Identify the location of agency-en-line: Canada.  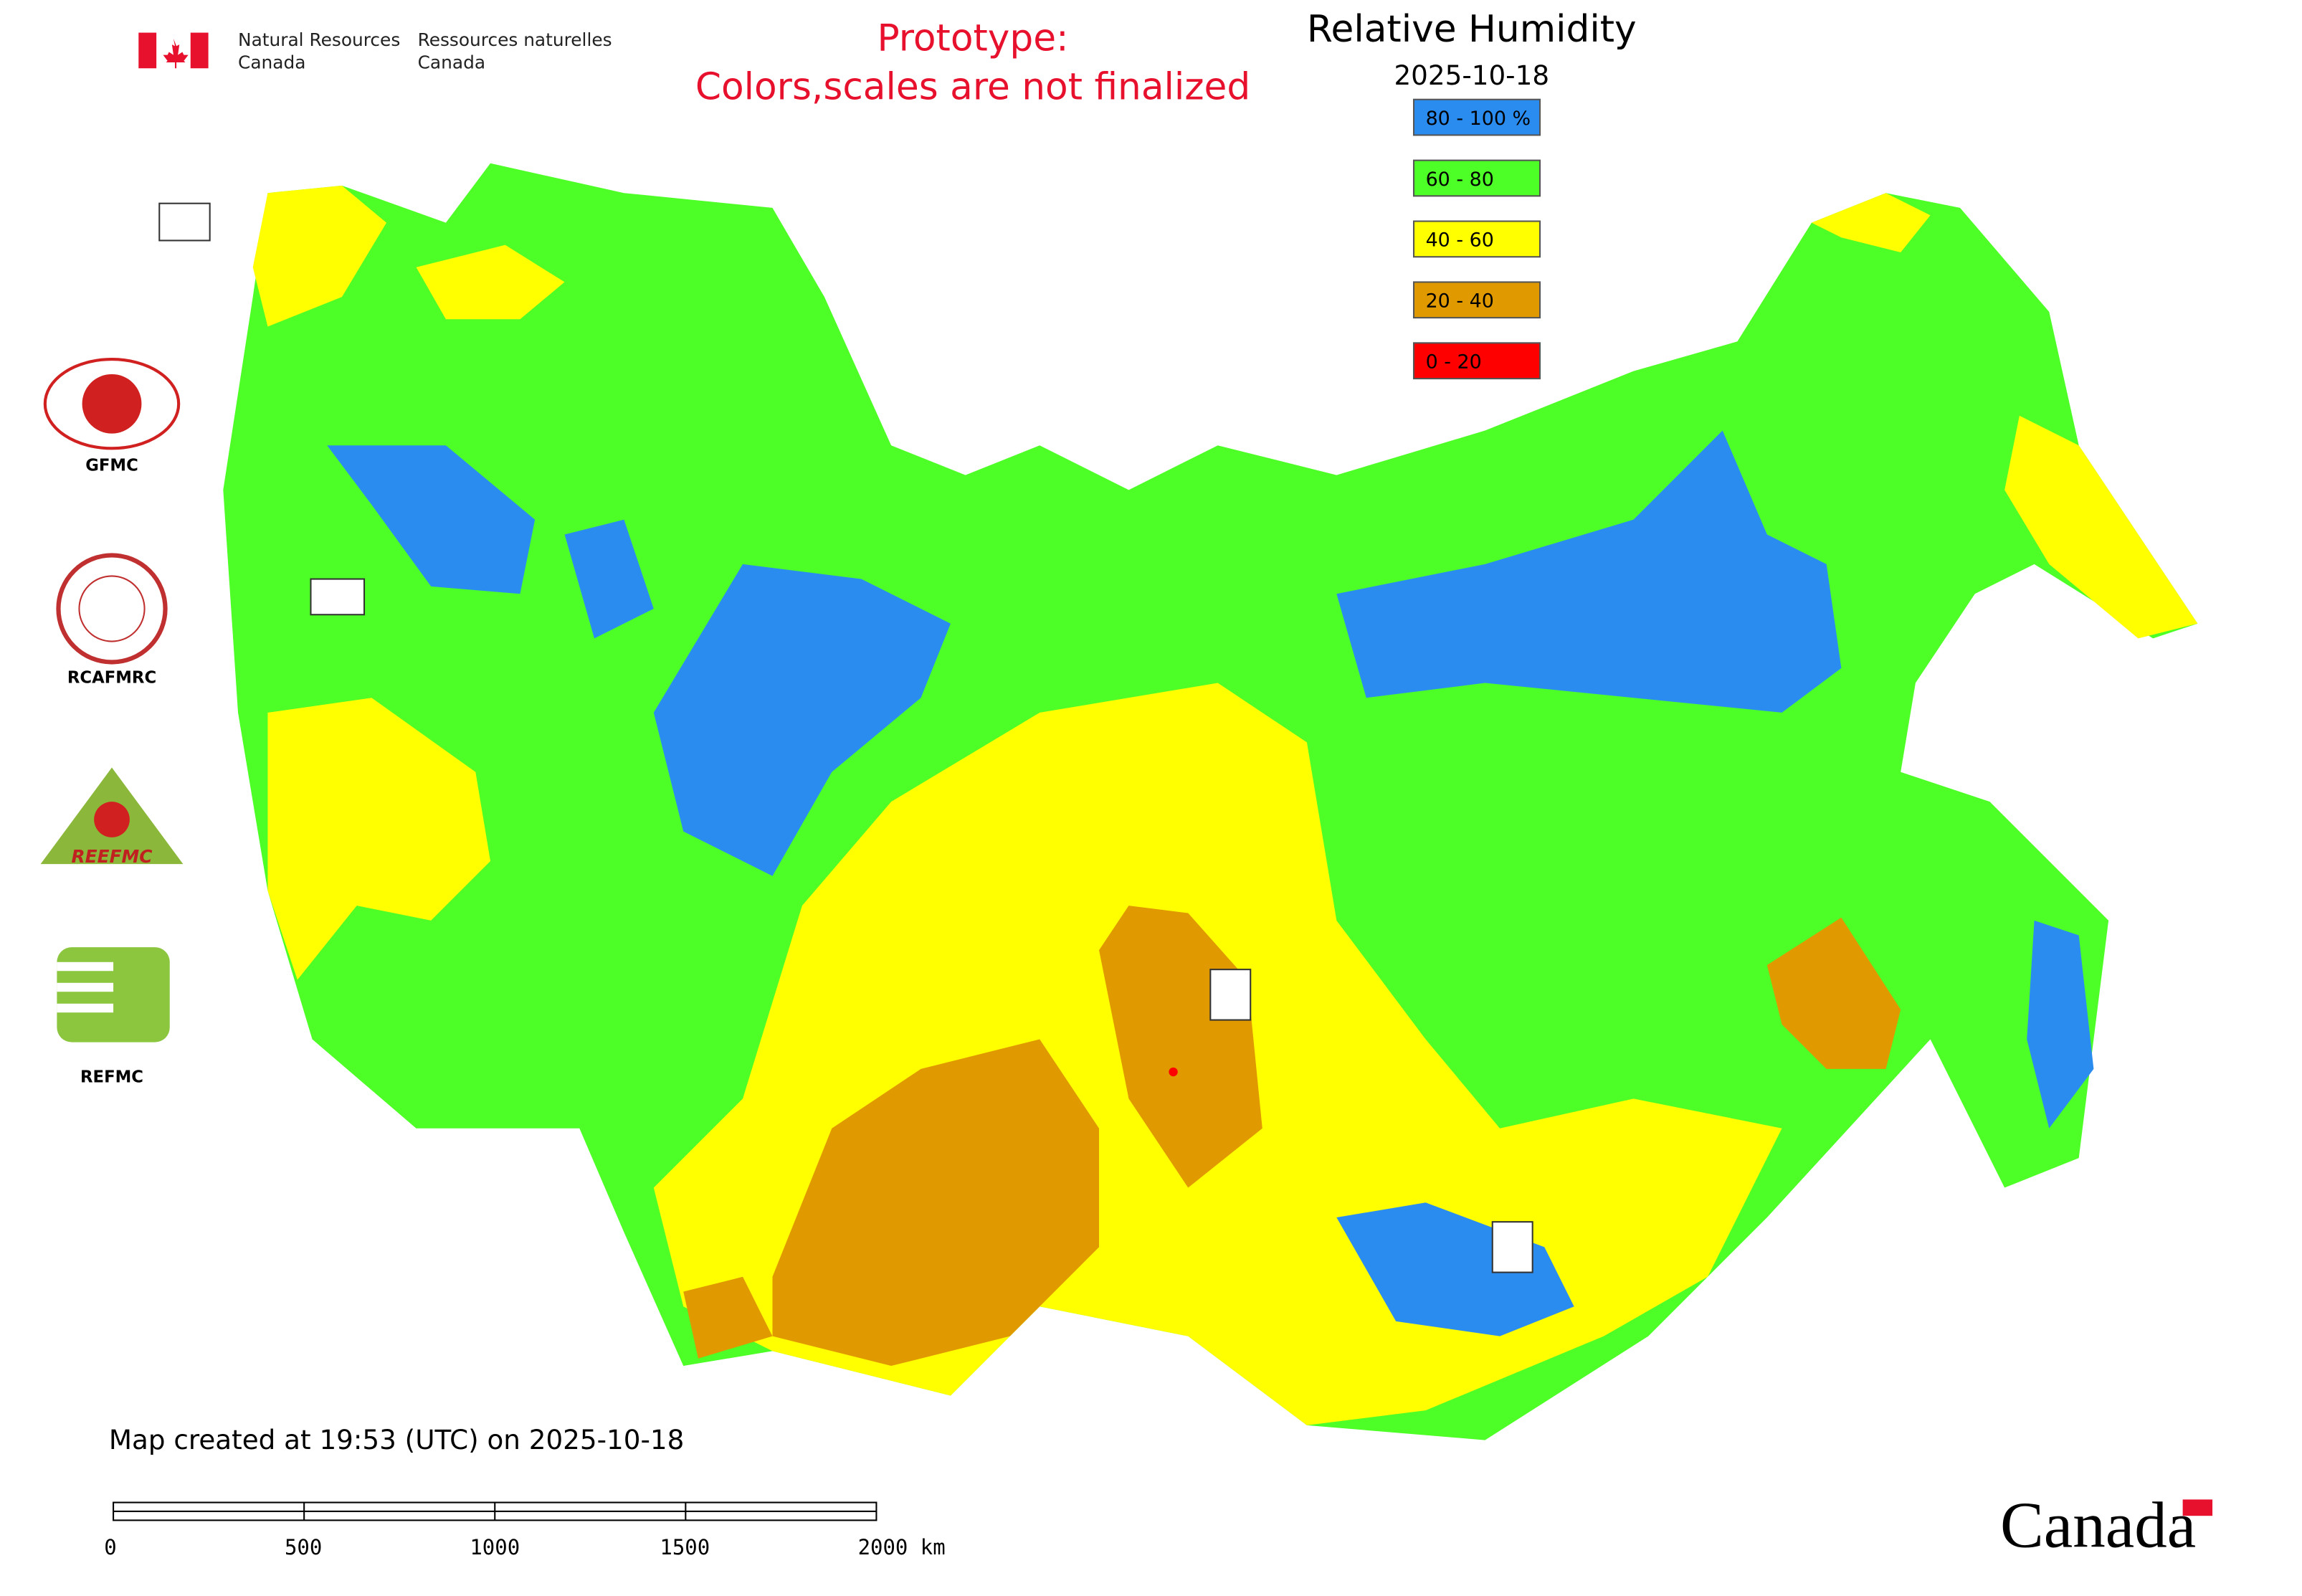
(271, 62).